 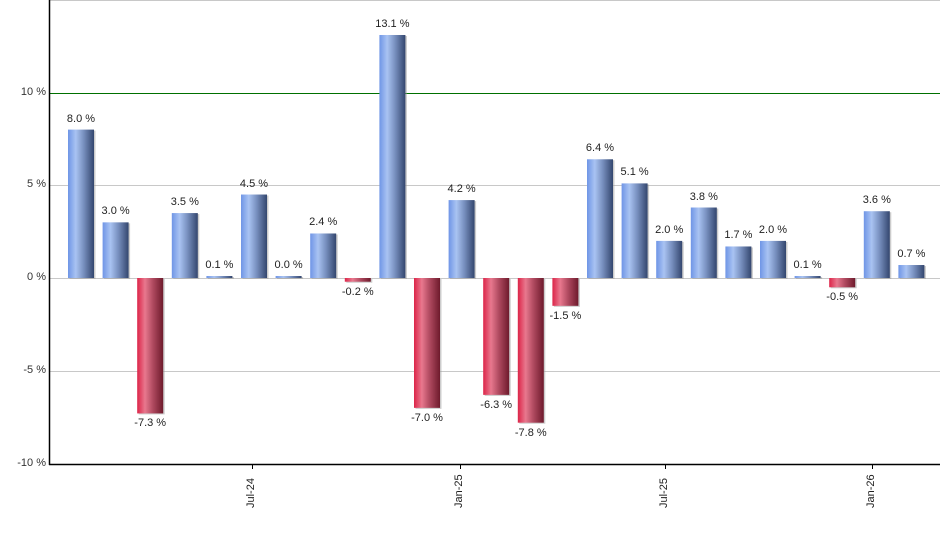 I want to click on bar-value-label: 4.5 %, so click(x=254, y=183).